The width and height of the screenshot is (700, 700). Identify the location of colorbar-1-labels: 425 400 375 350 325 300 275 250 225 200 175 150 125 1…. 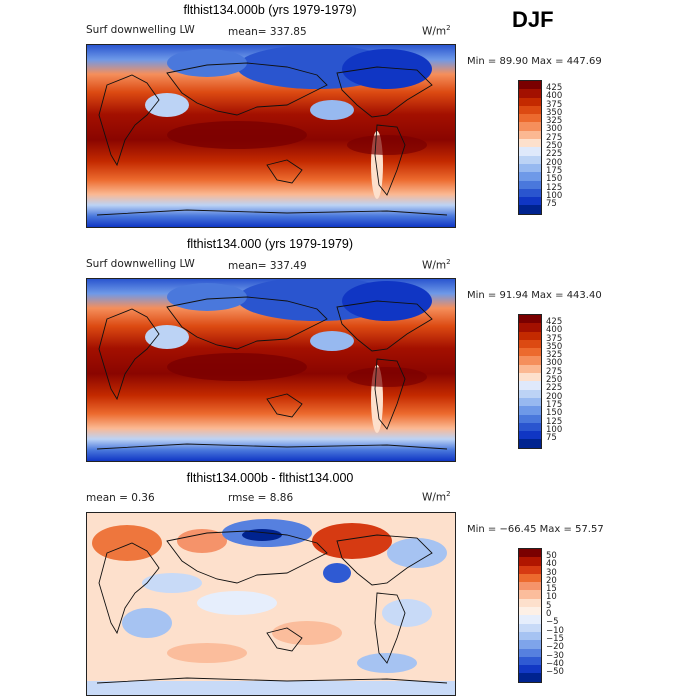
(554, 146).